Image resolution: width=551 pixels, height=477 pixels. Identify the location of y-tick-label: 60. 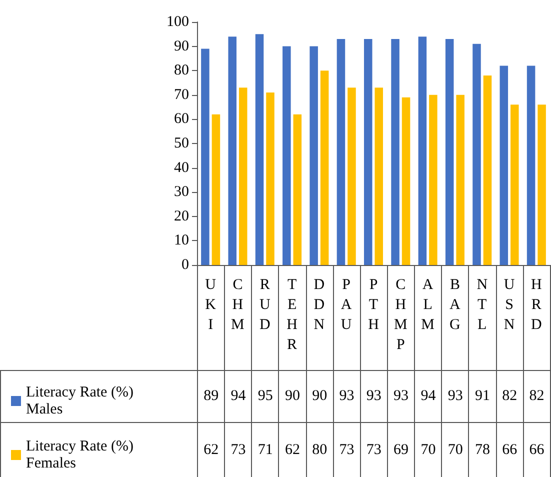
(181, 119).